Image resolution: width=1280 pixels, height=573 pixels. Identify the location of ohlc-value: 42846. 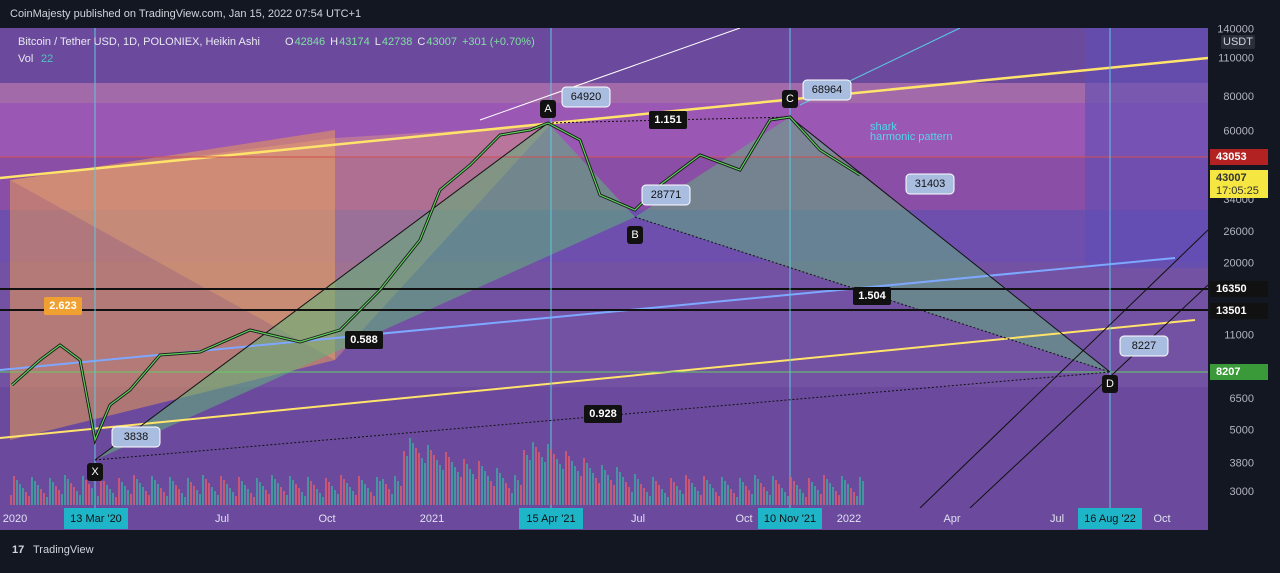
(310, 42).